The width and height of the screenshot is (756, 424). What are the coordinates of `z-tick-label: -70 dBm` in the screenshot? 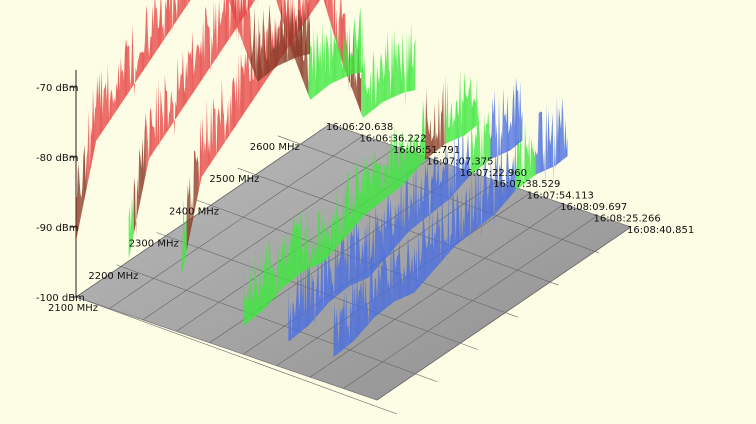 It's located at (57, 88).